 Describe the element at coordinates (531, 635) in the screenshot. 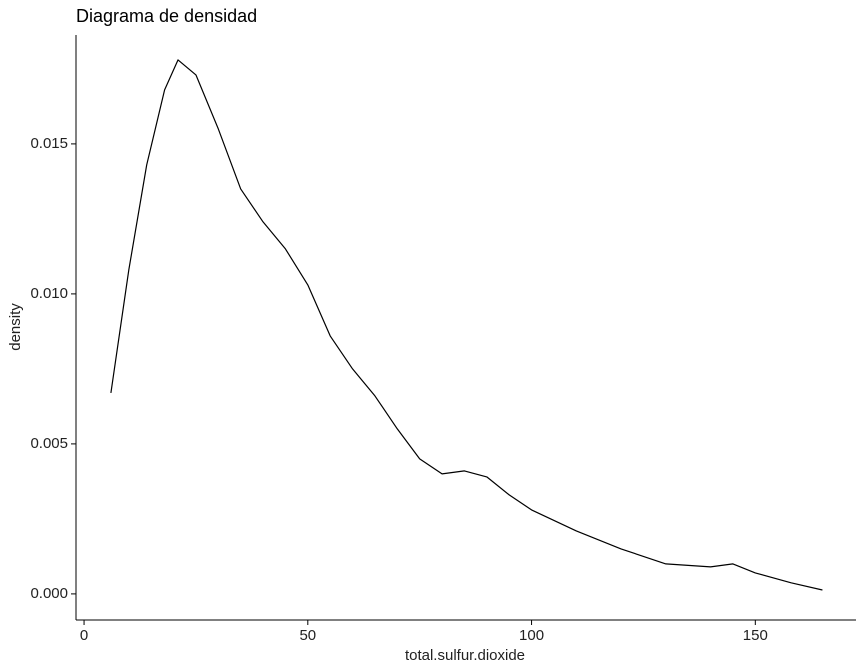

I see `x-tick-label: 100` at that location.